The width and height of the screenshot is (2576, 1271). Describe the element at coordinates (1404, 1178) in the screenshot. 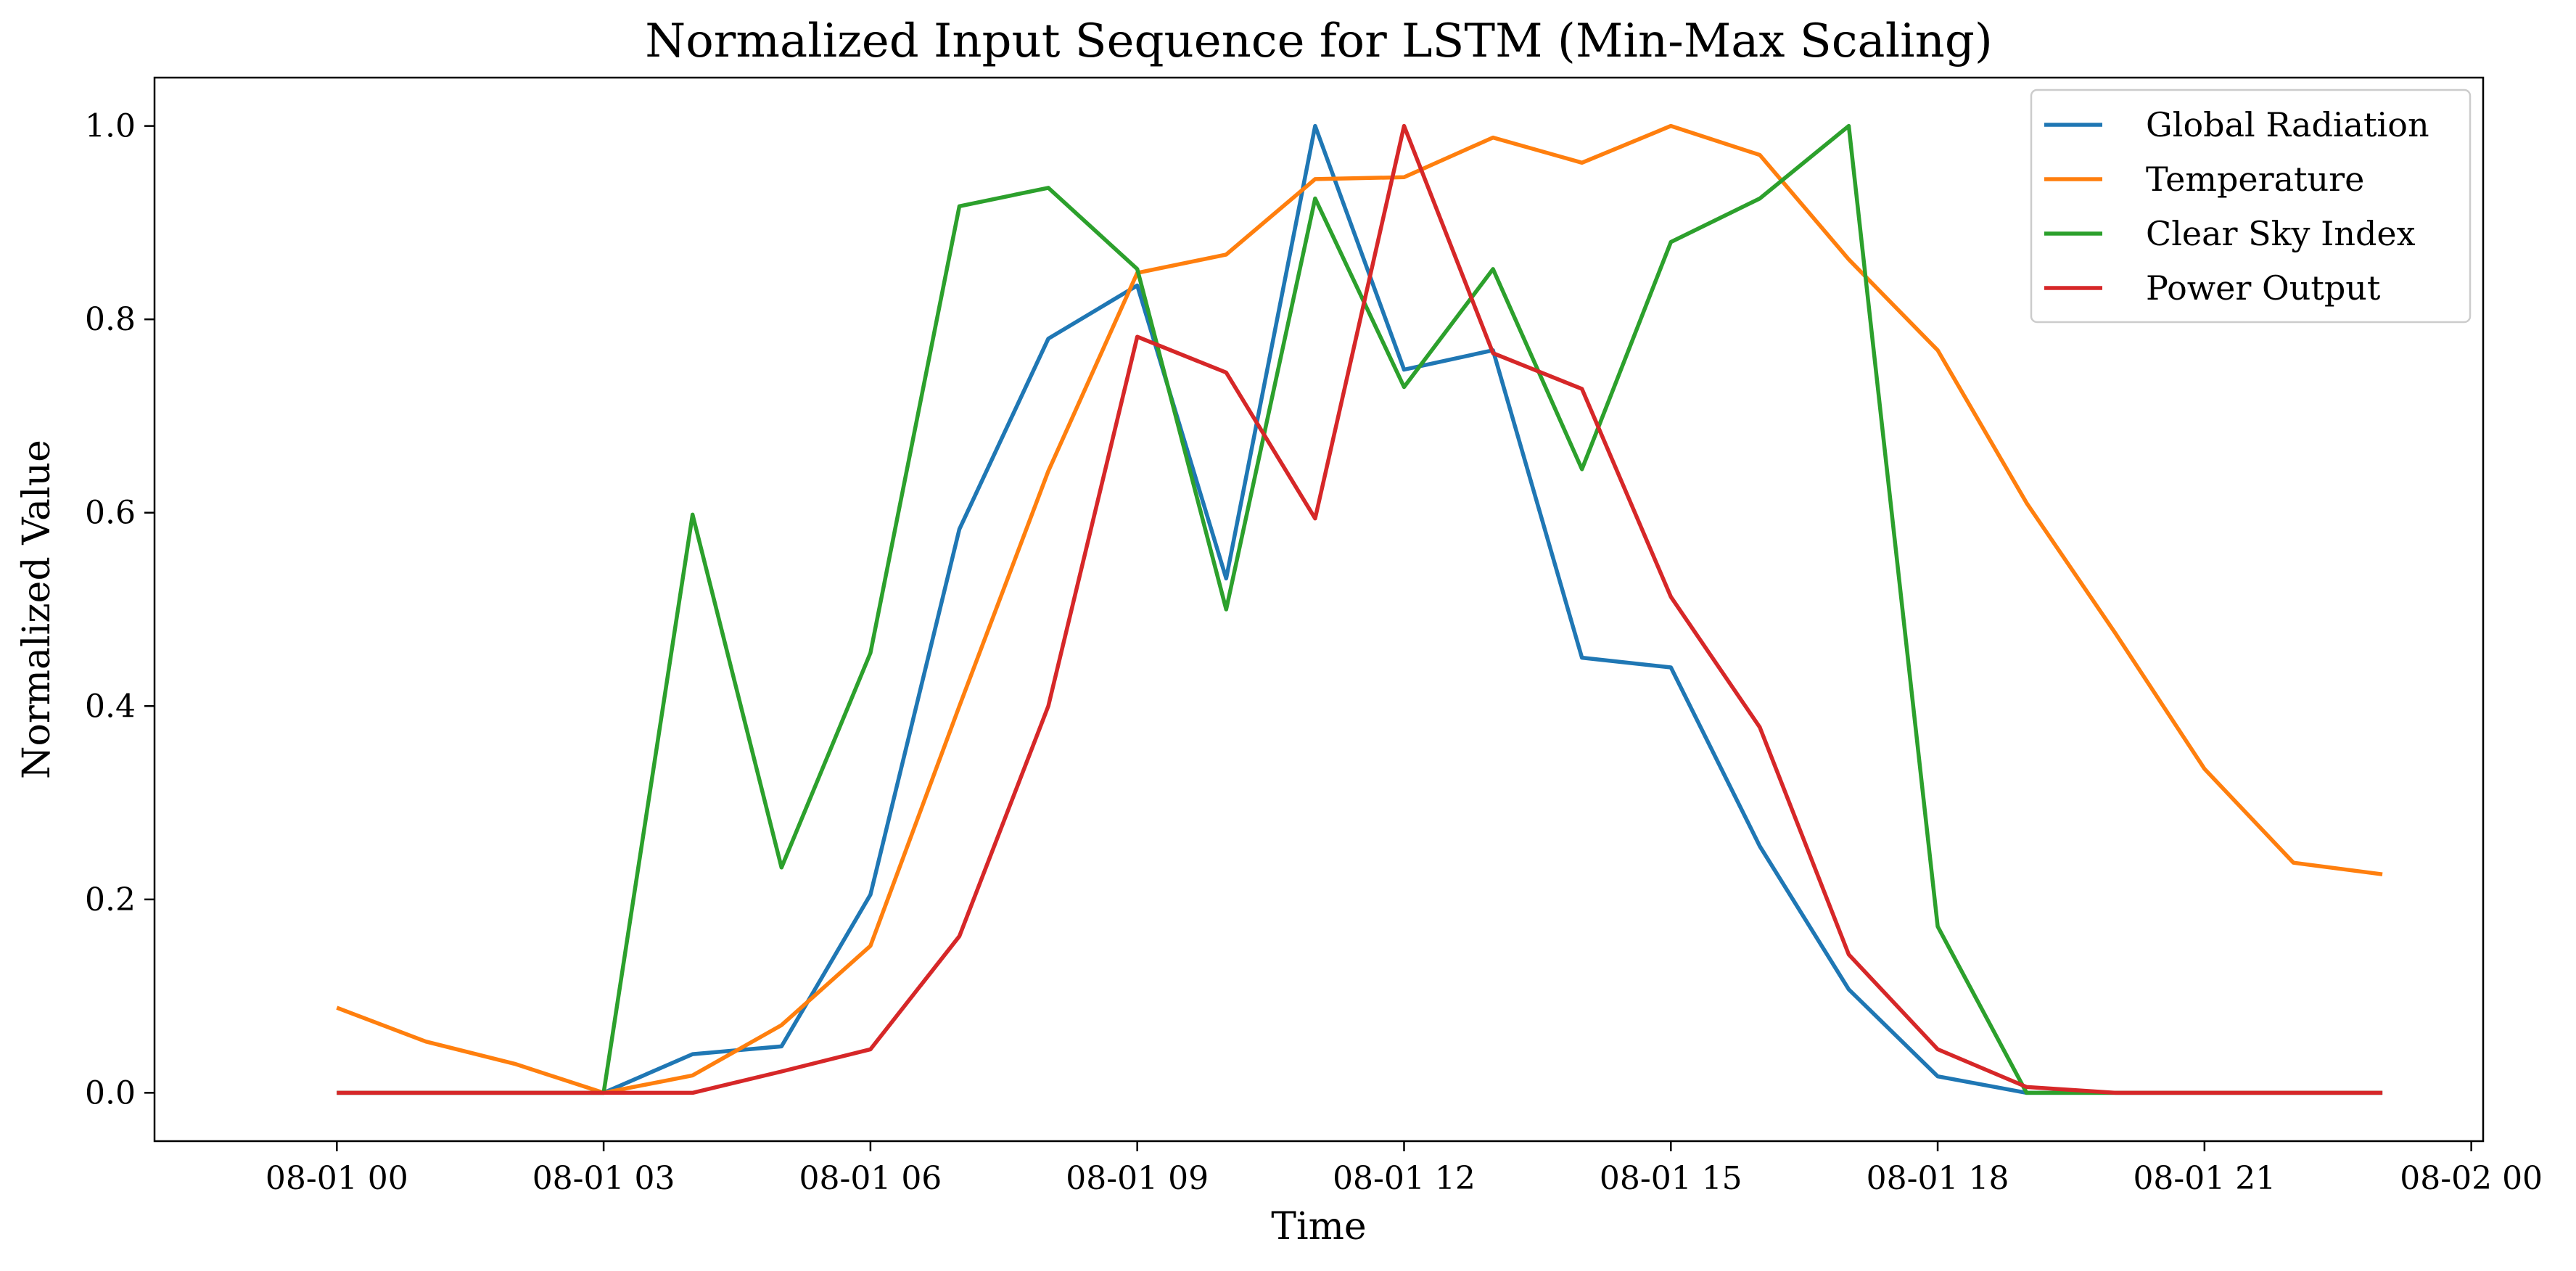

I see `x-tick-label: 08-01 12` at that location.